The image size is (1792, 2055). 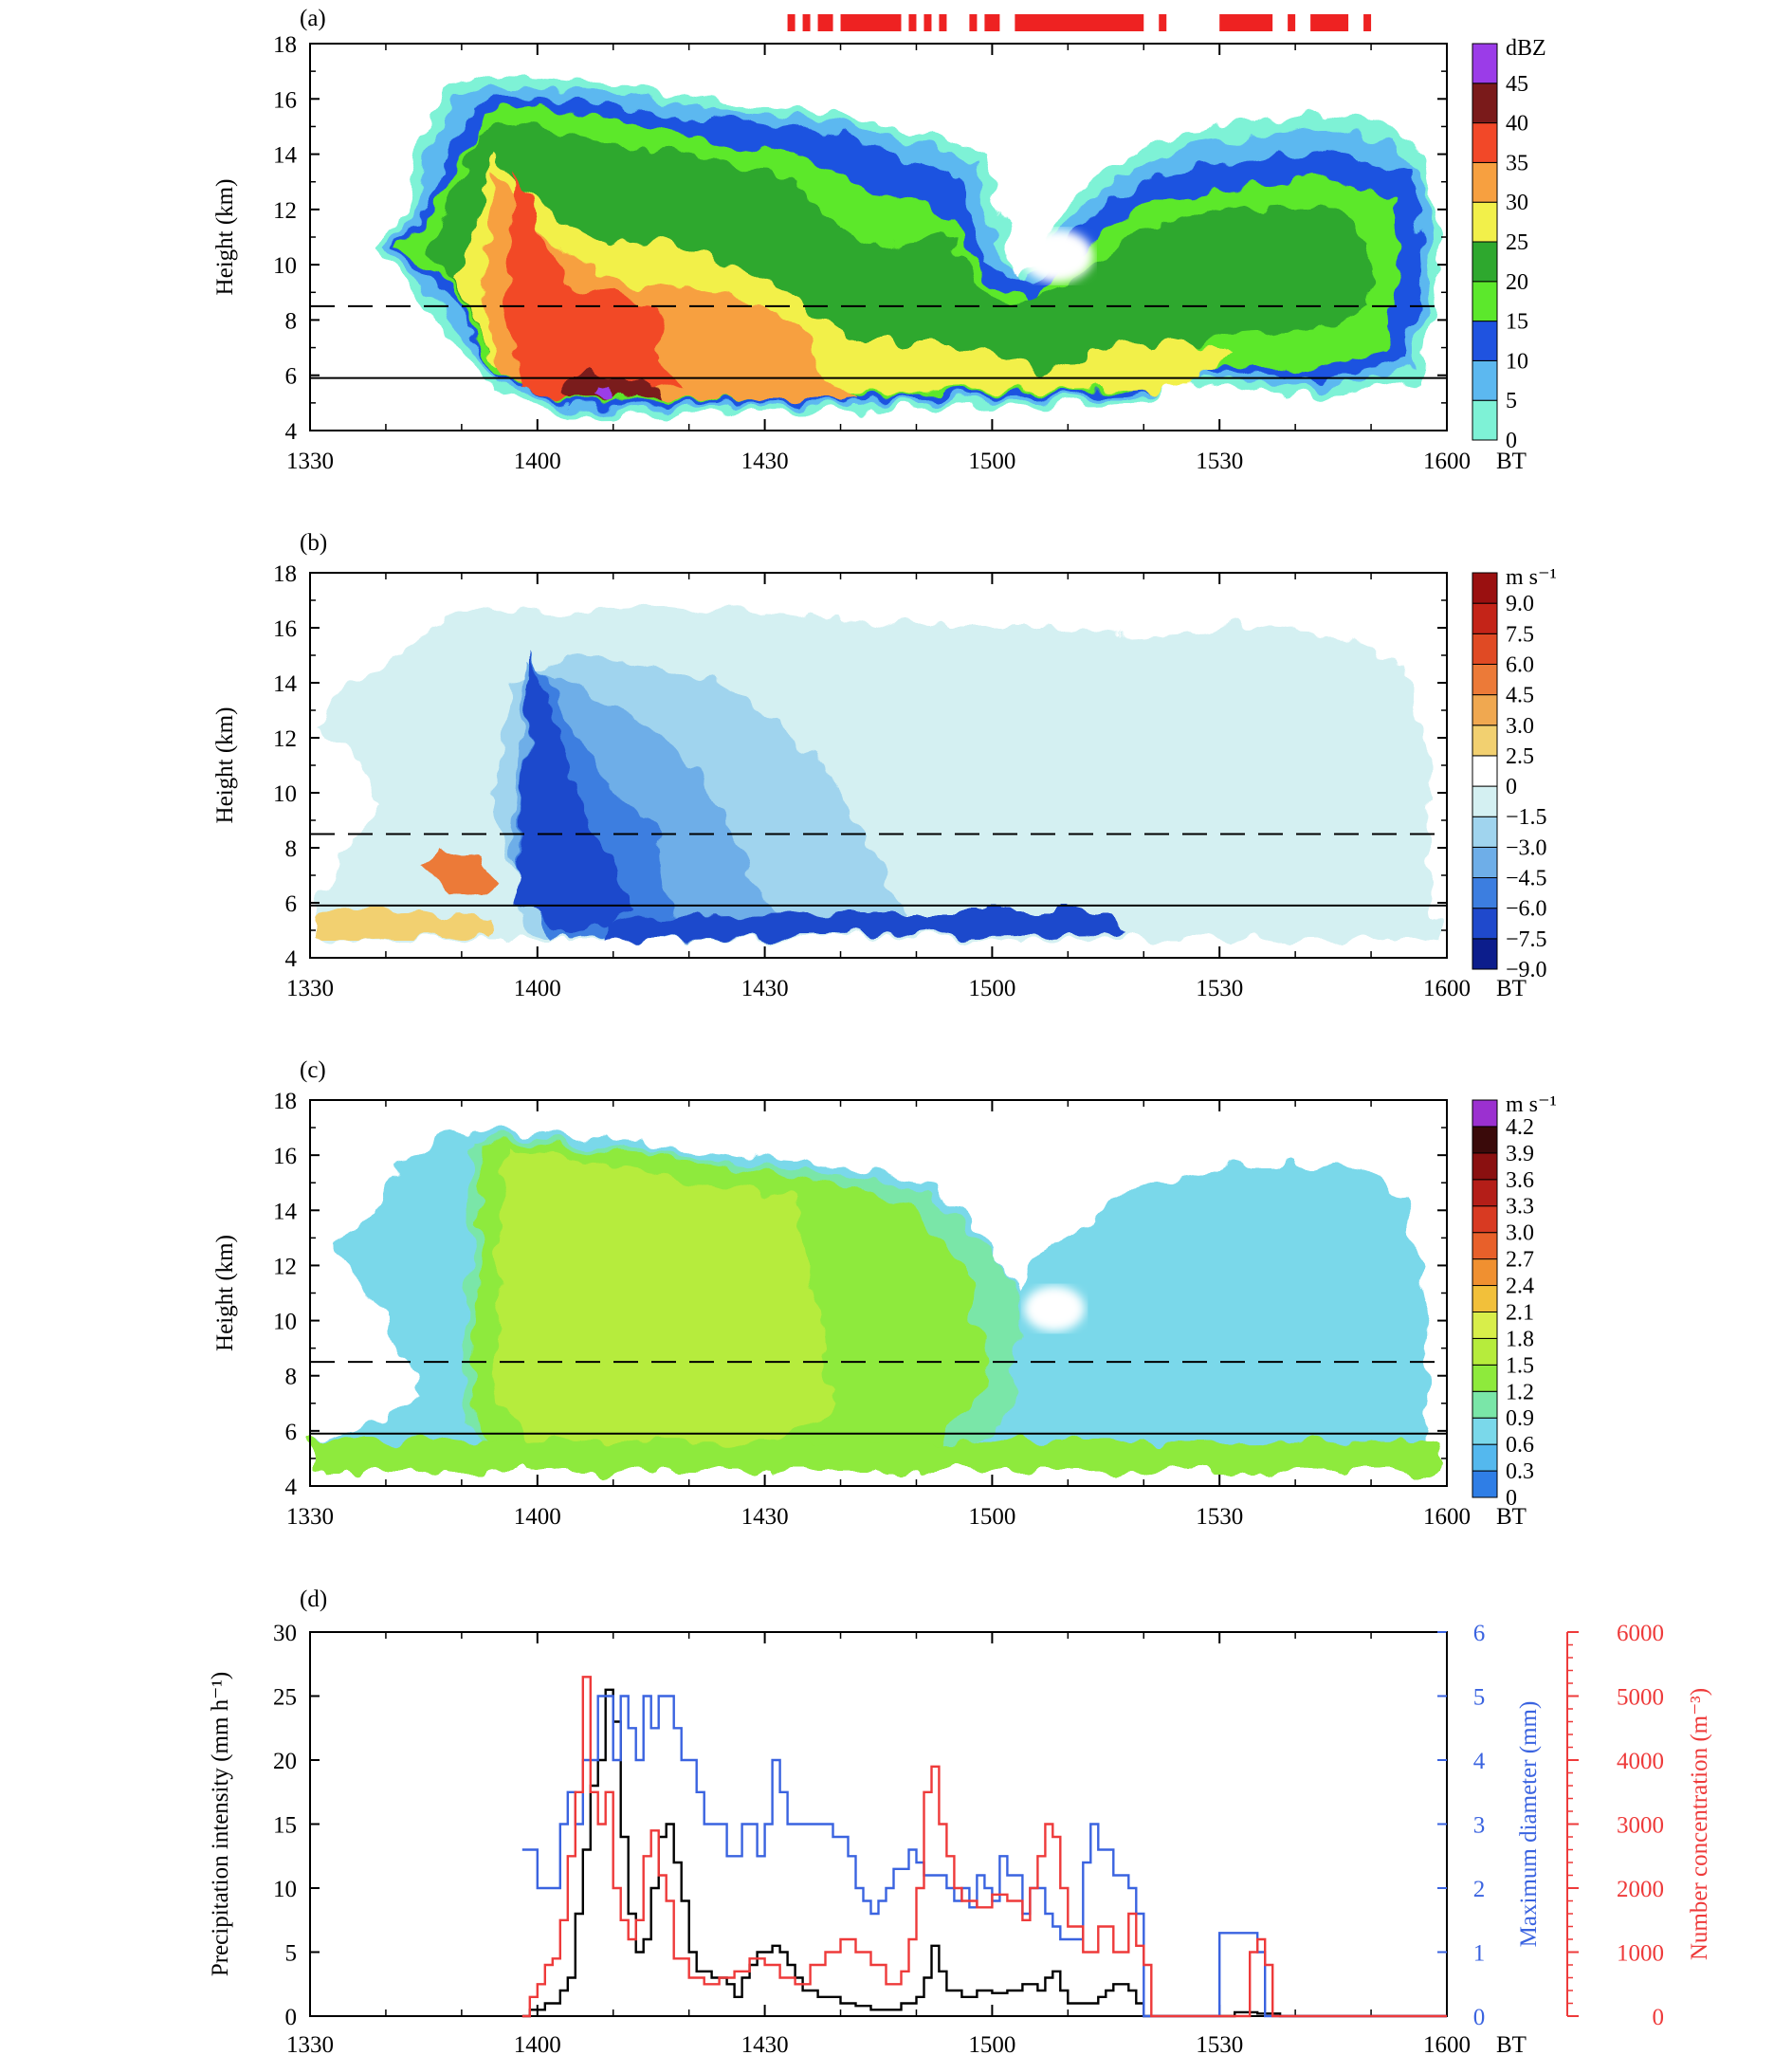 What do you see at coordinates (1479, 1698) in the screenshot?
I see `blue-y-tick-label: 5` at bounding box center [1479, 1698].